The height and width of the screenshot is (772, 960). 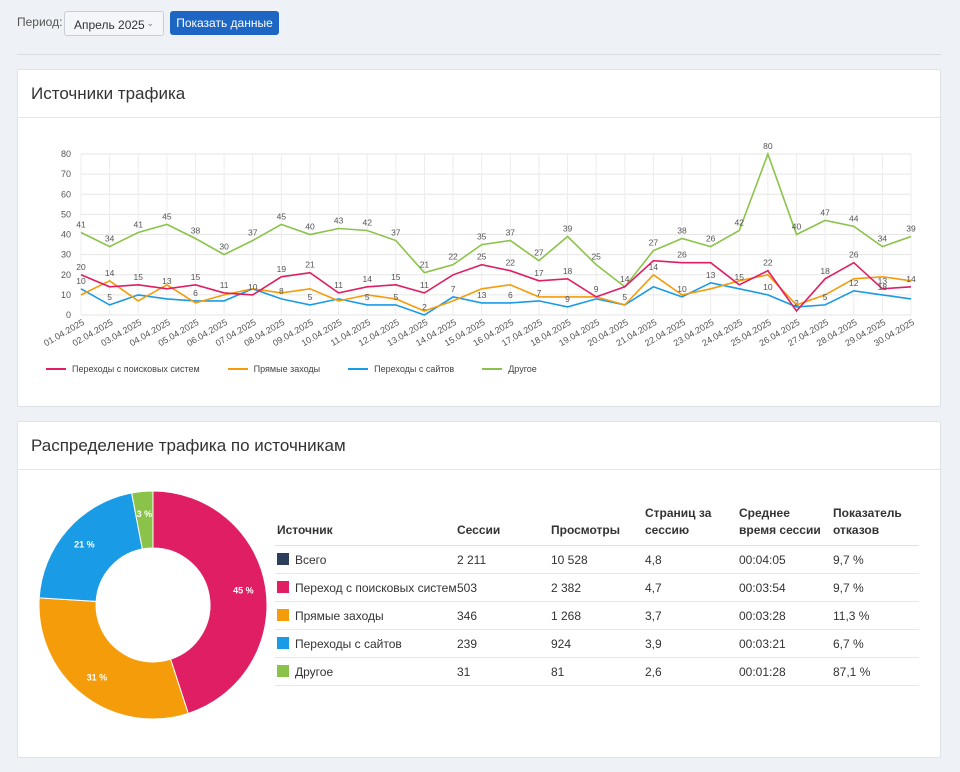 What do you see at coordinates (653, 560) in the screenshot?
I see `table-cell: 4,8` at bounding box center [653, 560].